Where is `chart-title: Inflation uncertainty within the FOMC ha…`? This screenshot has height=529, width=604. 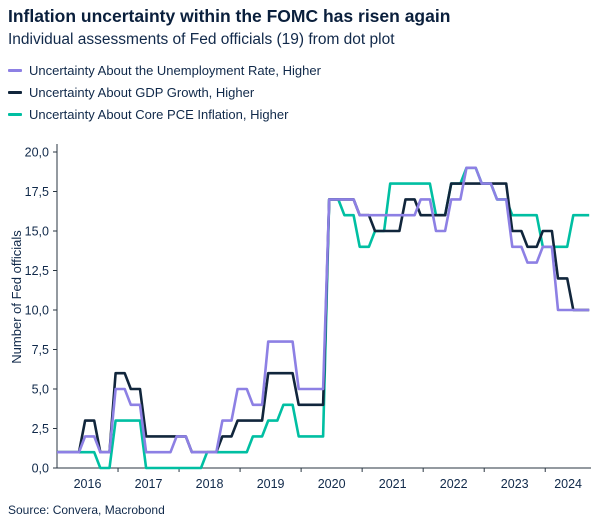
chart-title: Inflation uncertainty within the FOMC ha… is located at coordinates (229, 16).